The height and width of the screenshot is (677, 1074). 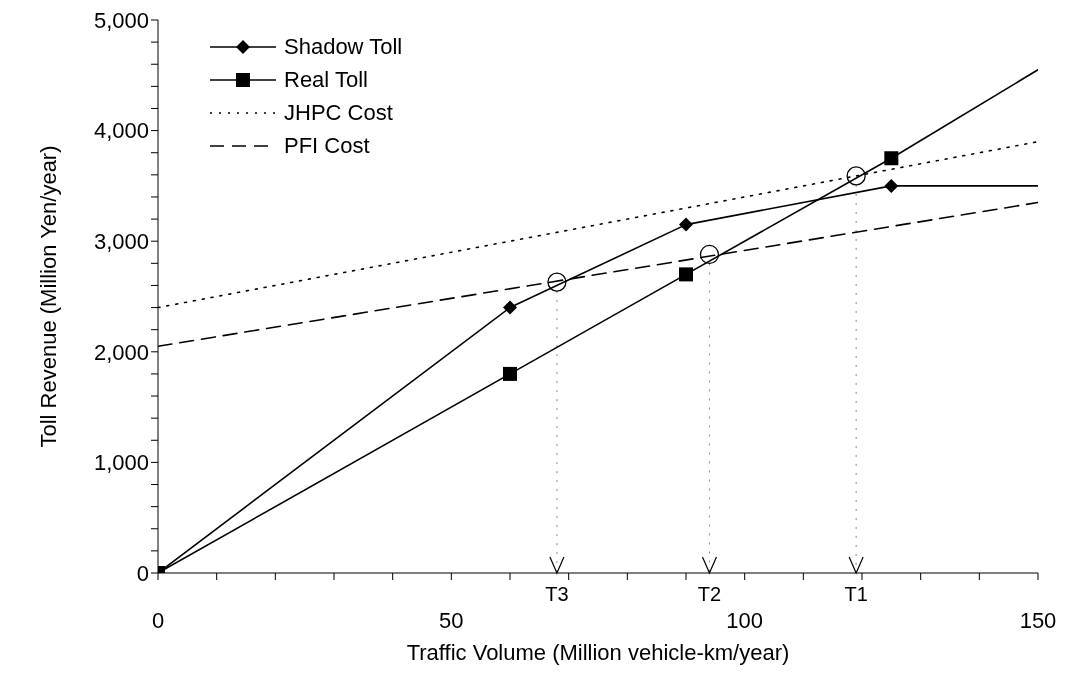 What do you see at coordinates (338, 112) in the screenshot?
I see `legend-label: JHPC Cost` at bounding box center [338, 112].